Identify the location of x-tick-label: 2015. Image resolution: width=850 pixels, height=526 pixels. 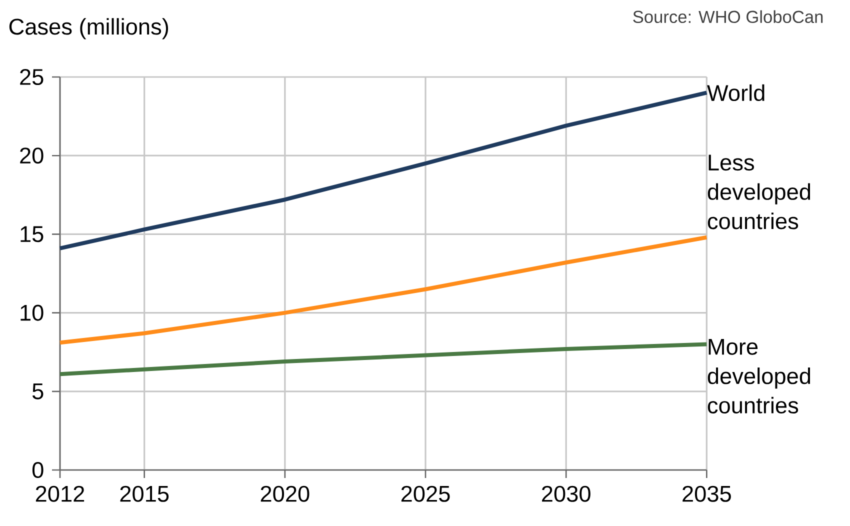
(144, 494).